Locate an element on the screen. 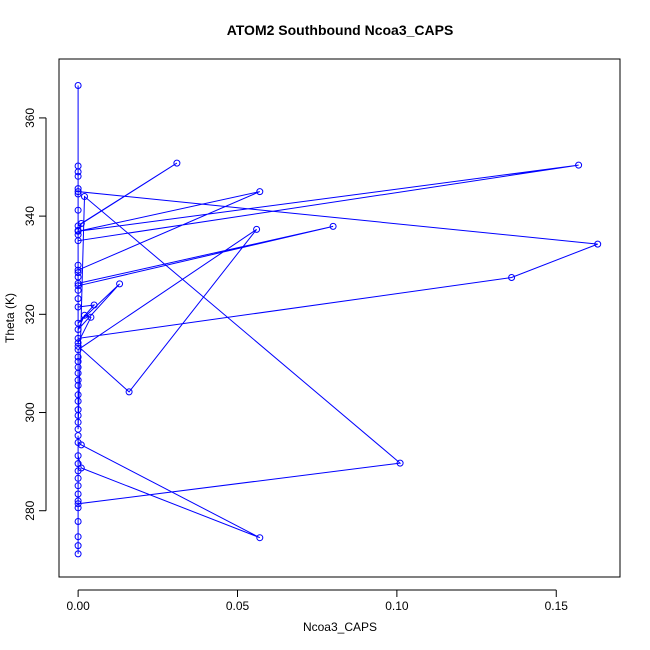  y-axis: 280 300 320 340 360 is located at coordinates (35, 314).